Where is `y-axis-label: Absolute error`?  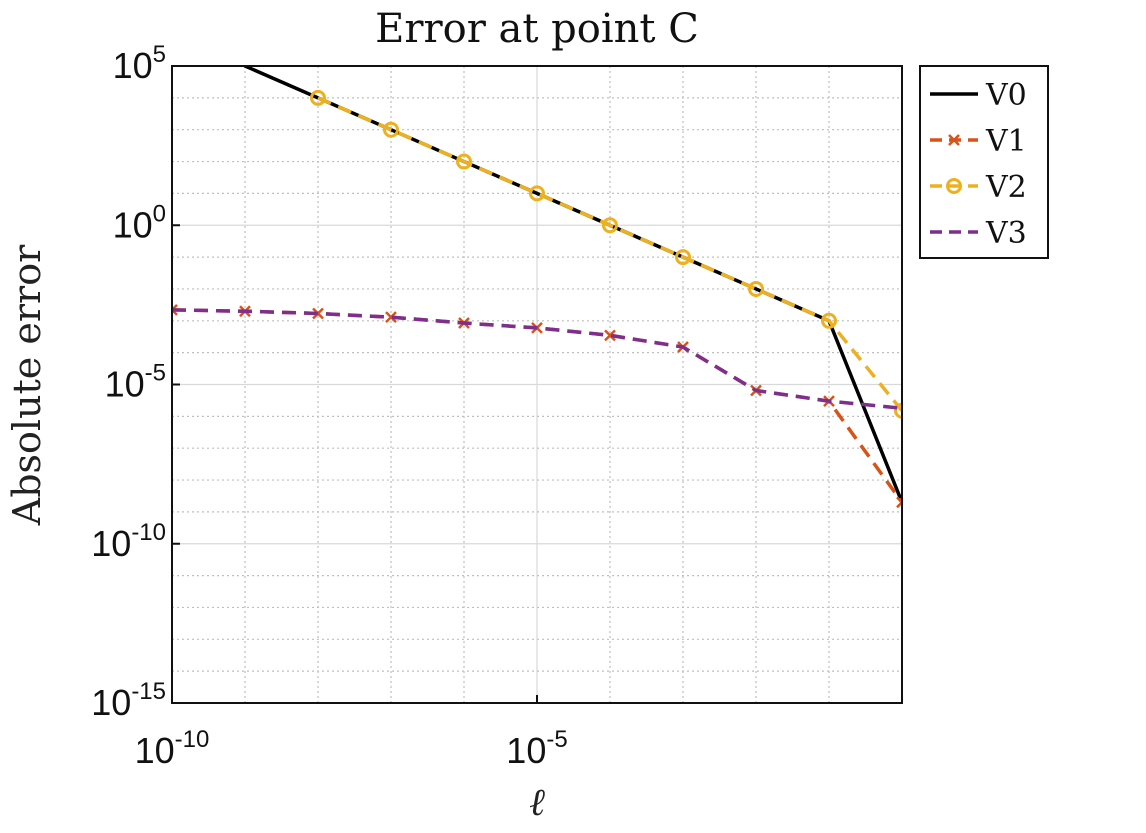
y-axis-label: Absolute error is located at coordinates (27, 385).